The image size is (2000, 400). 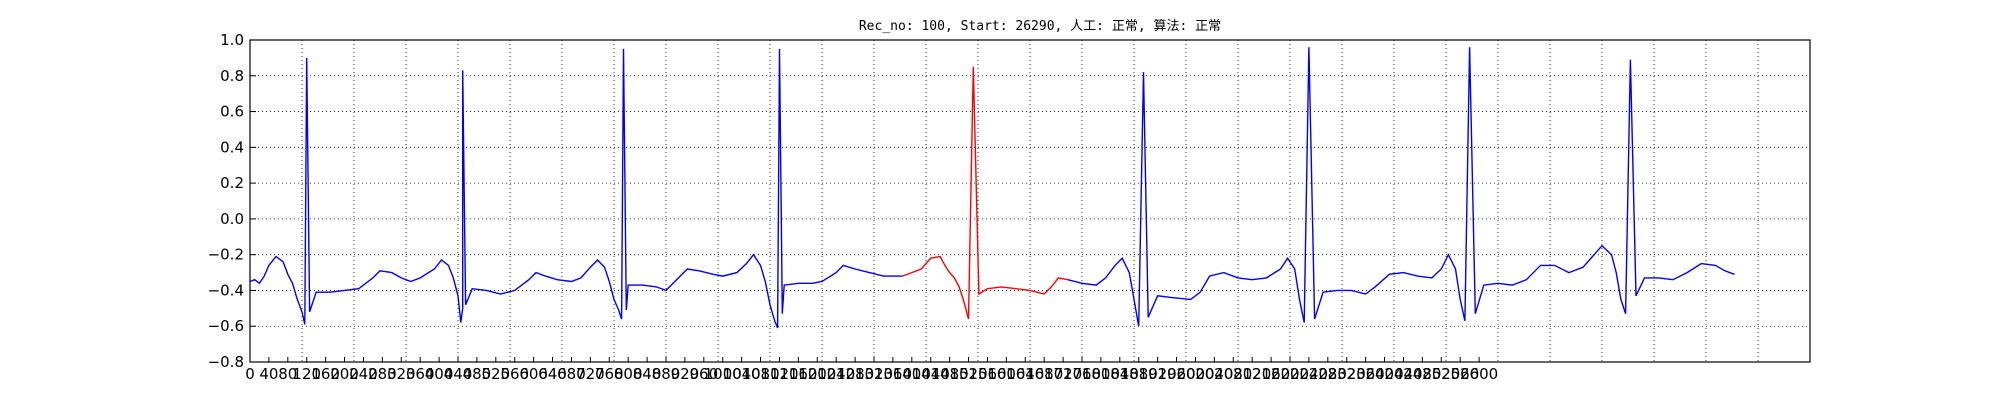 I want to click on x-tick-label: 640, so click(x=552, y=374).